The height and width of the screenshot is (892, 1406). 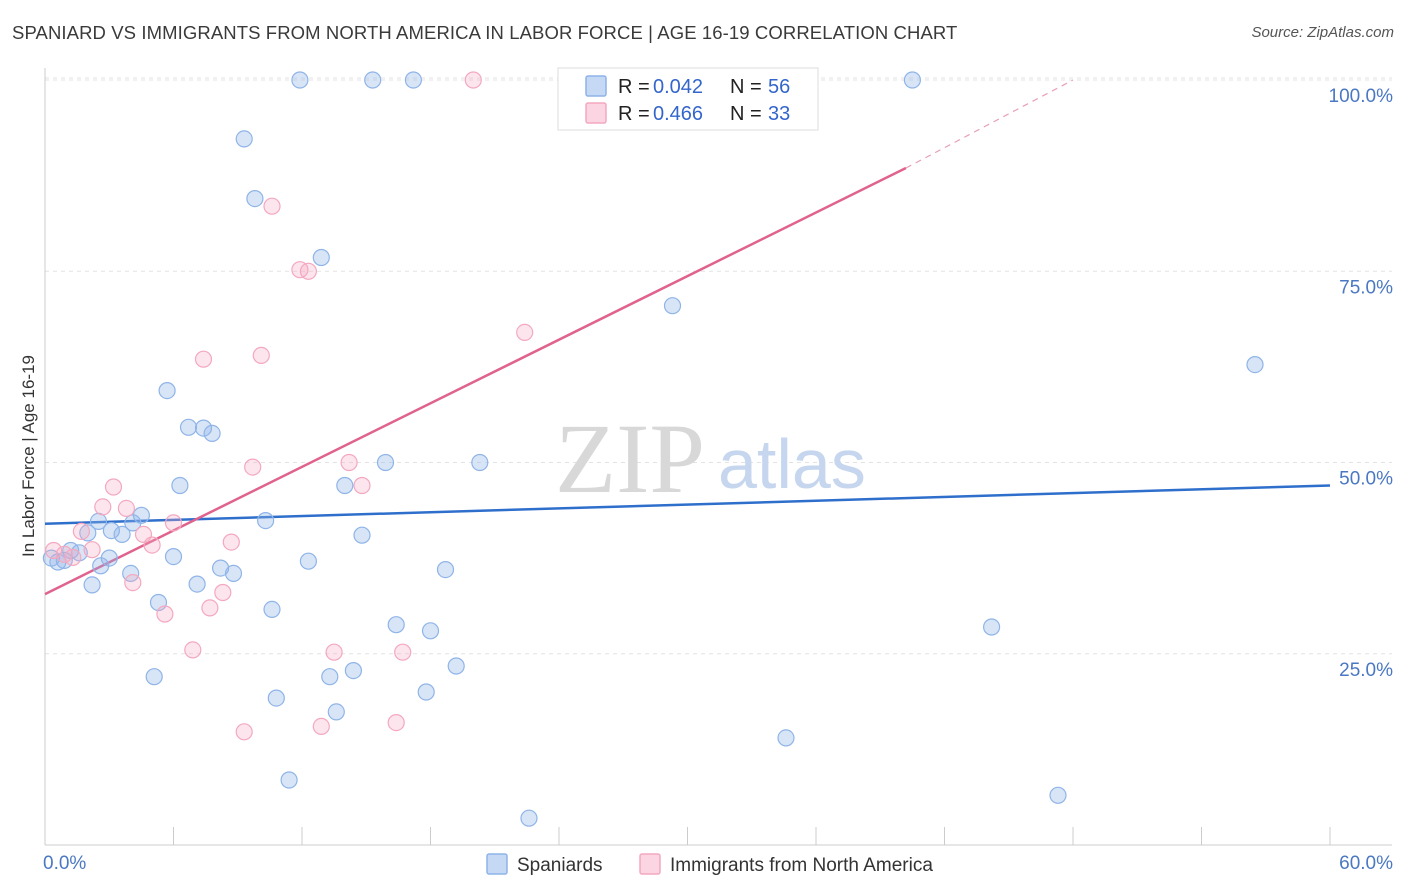 I want to click on x-tick-label-min: 0.0%, so click(x=64, y=863).